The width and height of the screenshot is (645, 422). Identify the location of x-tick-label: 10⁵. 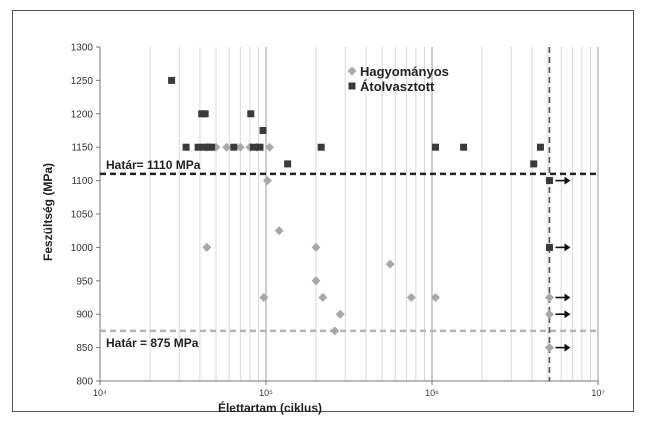
(266, 393).